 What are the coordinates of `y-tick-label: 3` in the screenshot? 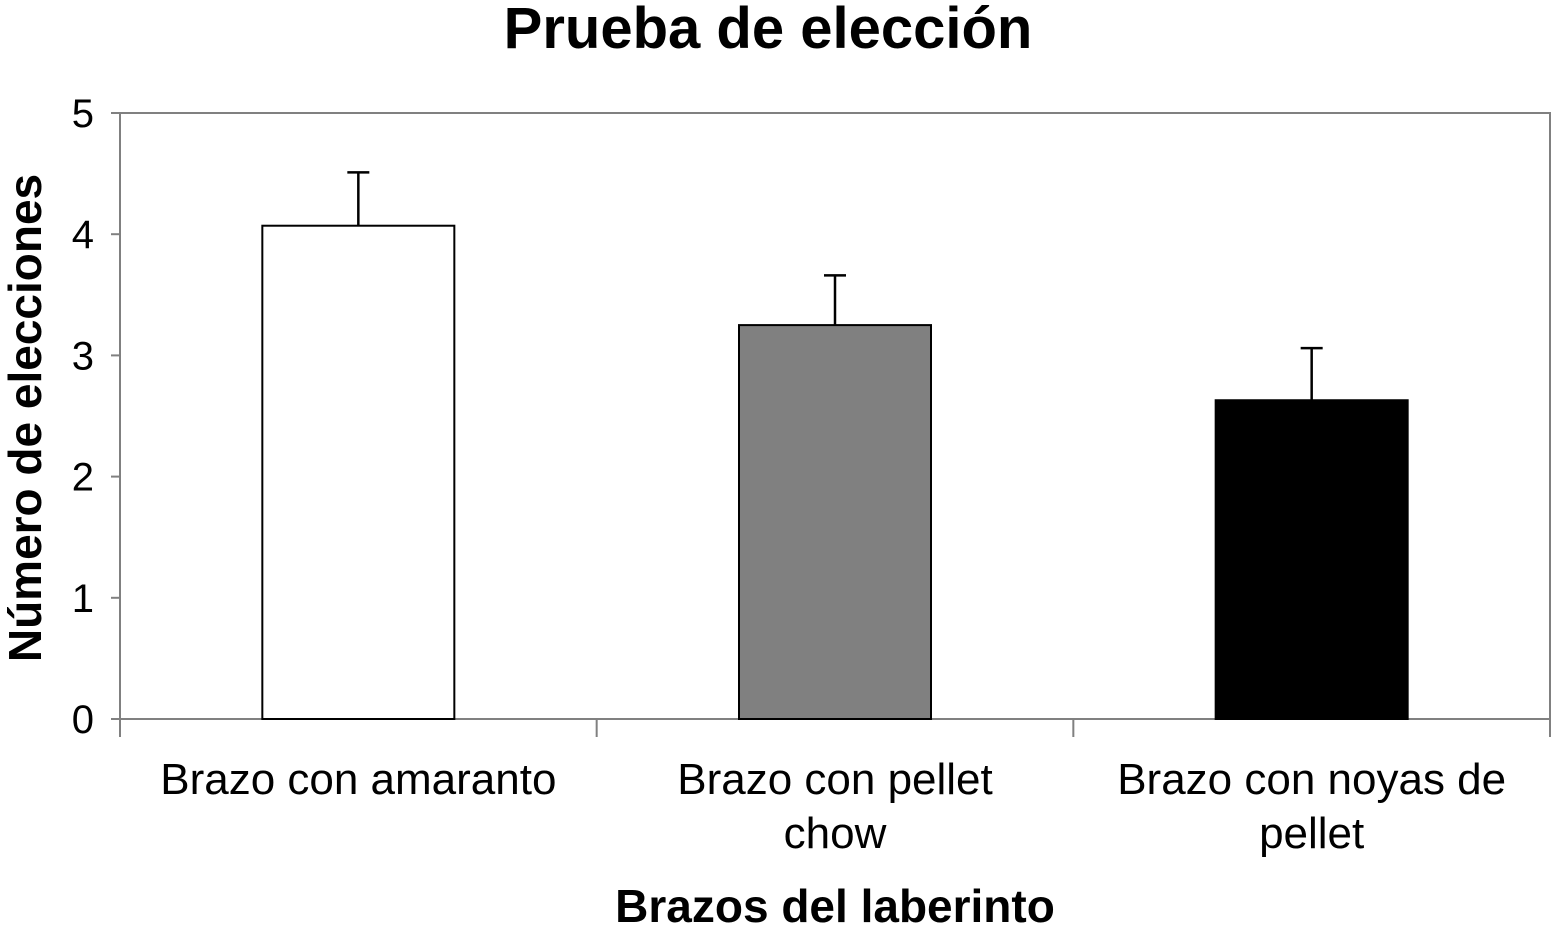 It's located at (83, 356).